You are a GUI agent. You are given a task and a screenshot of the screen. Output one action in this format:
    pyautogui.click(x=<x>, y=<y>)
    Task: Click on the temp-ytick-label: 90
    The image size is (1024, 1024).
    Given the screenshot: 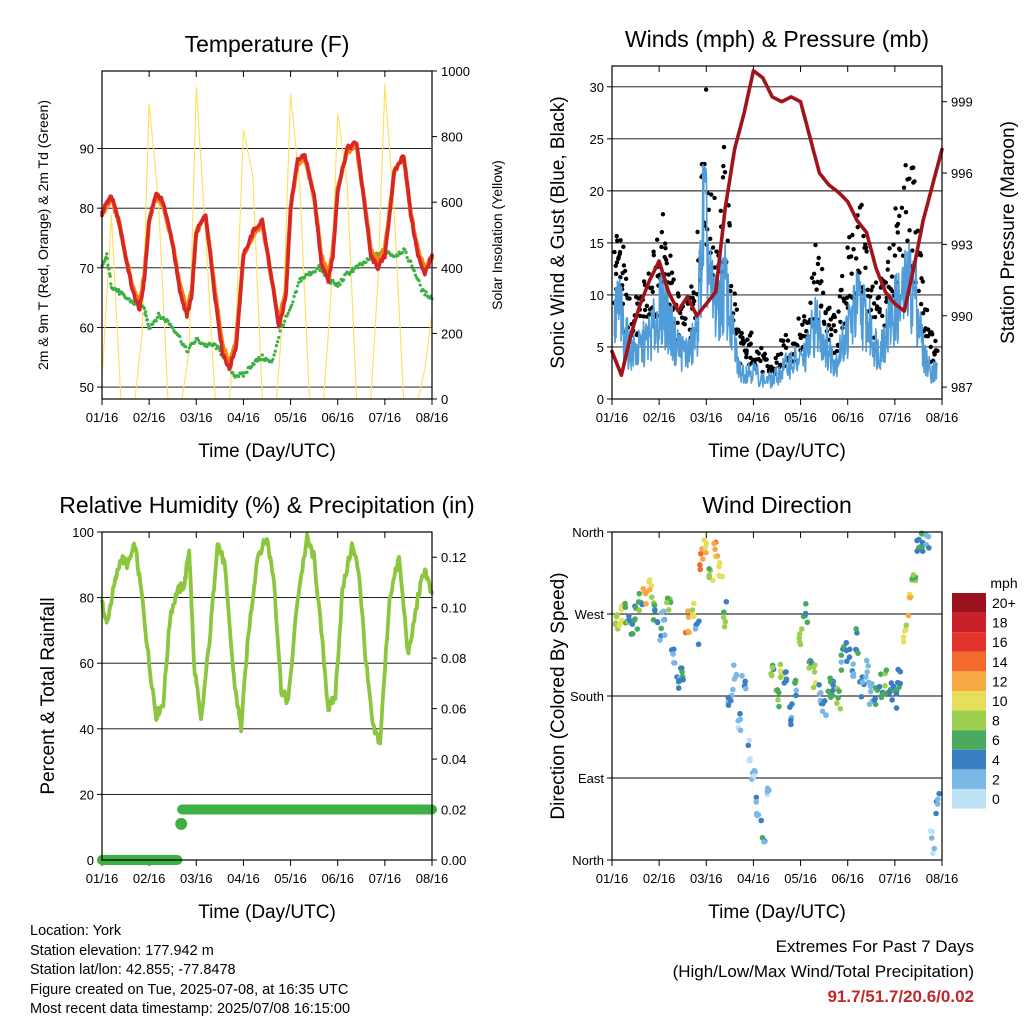 What is the action you would take?
    pyautogui.click(x=87, y=149)
    